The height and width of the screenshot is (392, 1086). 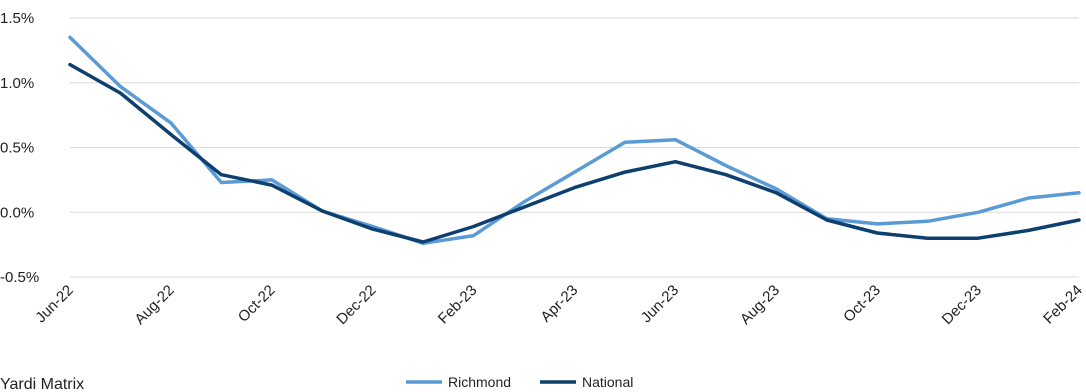 I want to click on x-tick-label: Apr-23, so click(x=559, y=304).